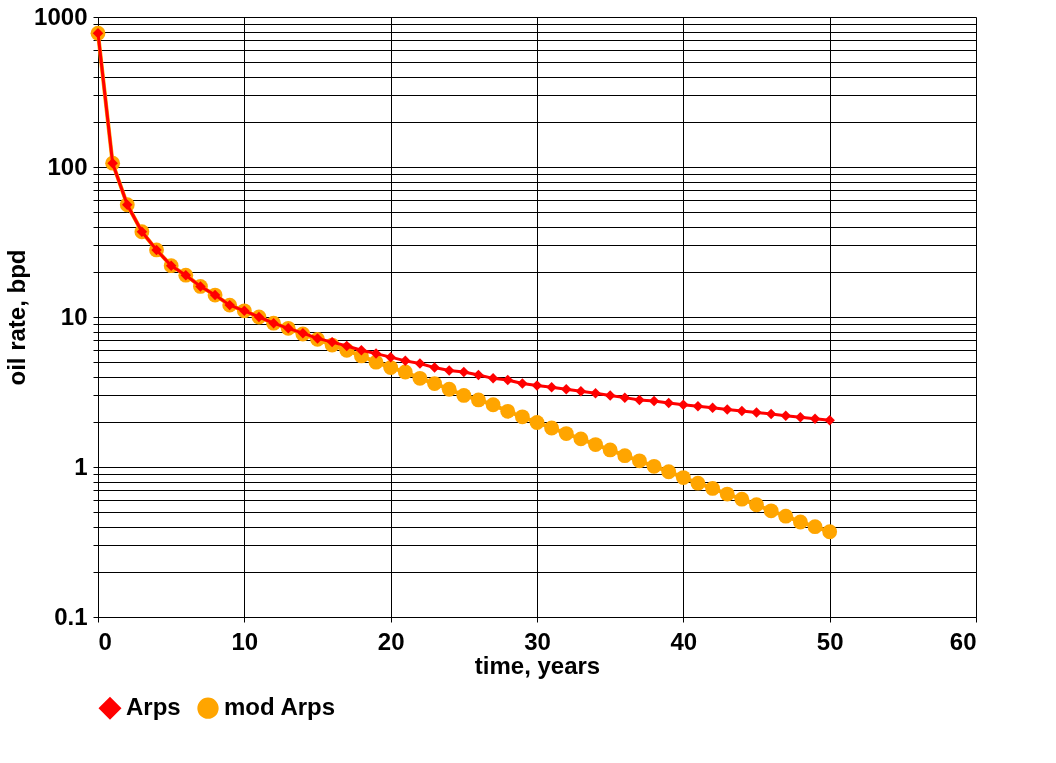  What do you see at coordinates (71, 616) in the screenshot?
I see `y-tick-label: 0.1` at bounding box center [71, 616].